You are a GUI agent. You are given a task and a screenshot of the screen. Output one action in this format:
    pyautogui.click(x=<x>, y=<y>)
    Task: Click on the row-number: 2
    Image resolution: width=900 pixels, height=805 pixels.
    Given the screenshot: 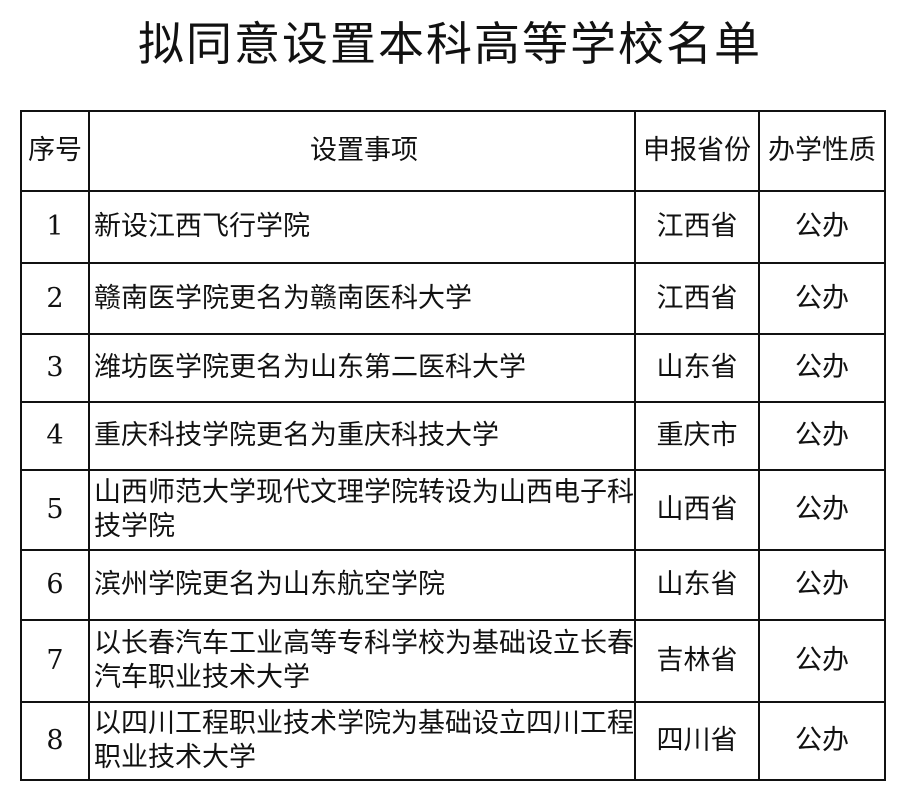 What is the action you would take?
    pyautogui.click(x=55, y=298)
    